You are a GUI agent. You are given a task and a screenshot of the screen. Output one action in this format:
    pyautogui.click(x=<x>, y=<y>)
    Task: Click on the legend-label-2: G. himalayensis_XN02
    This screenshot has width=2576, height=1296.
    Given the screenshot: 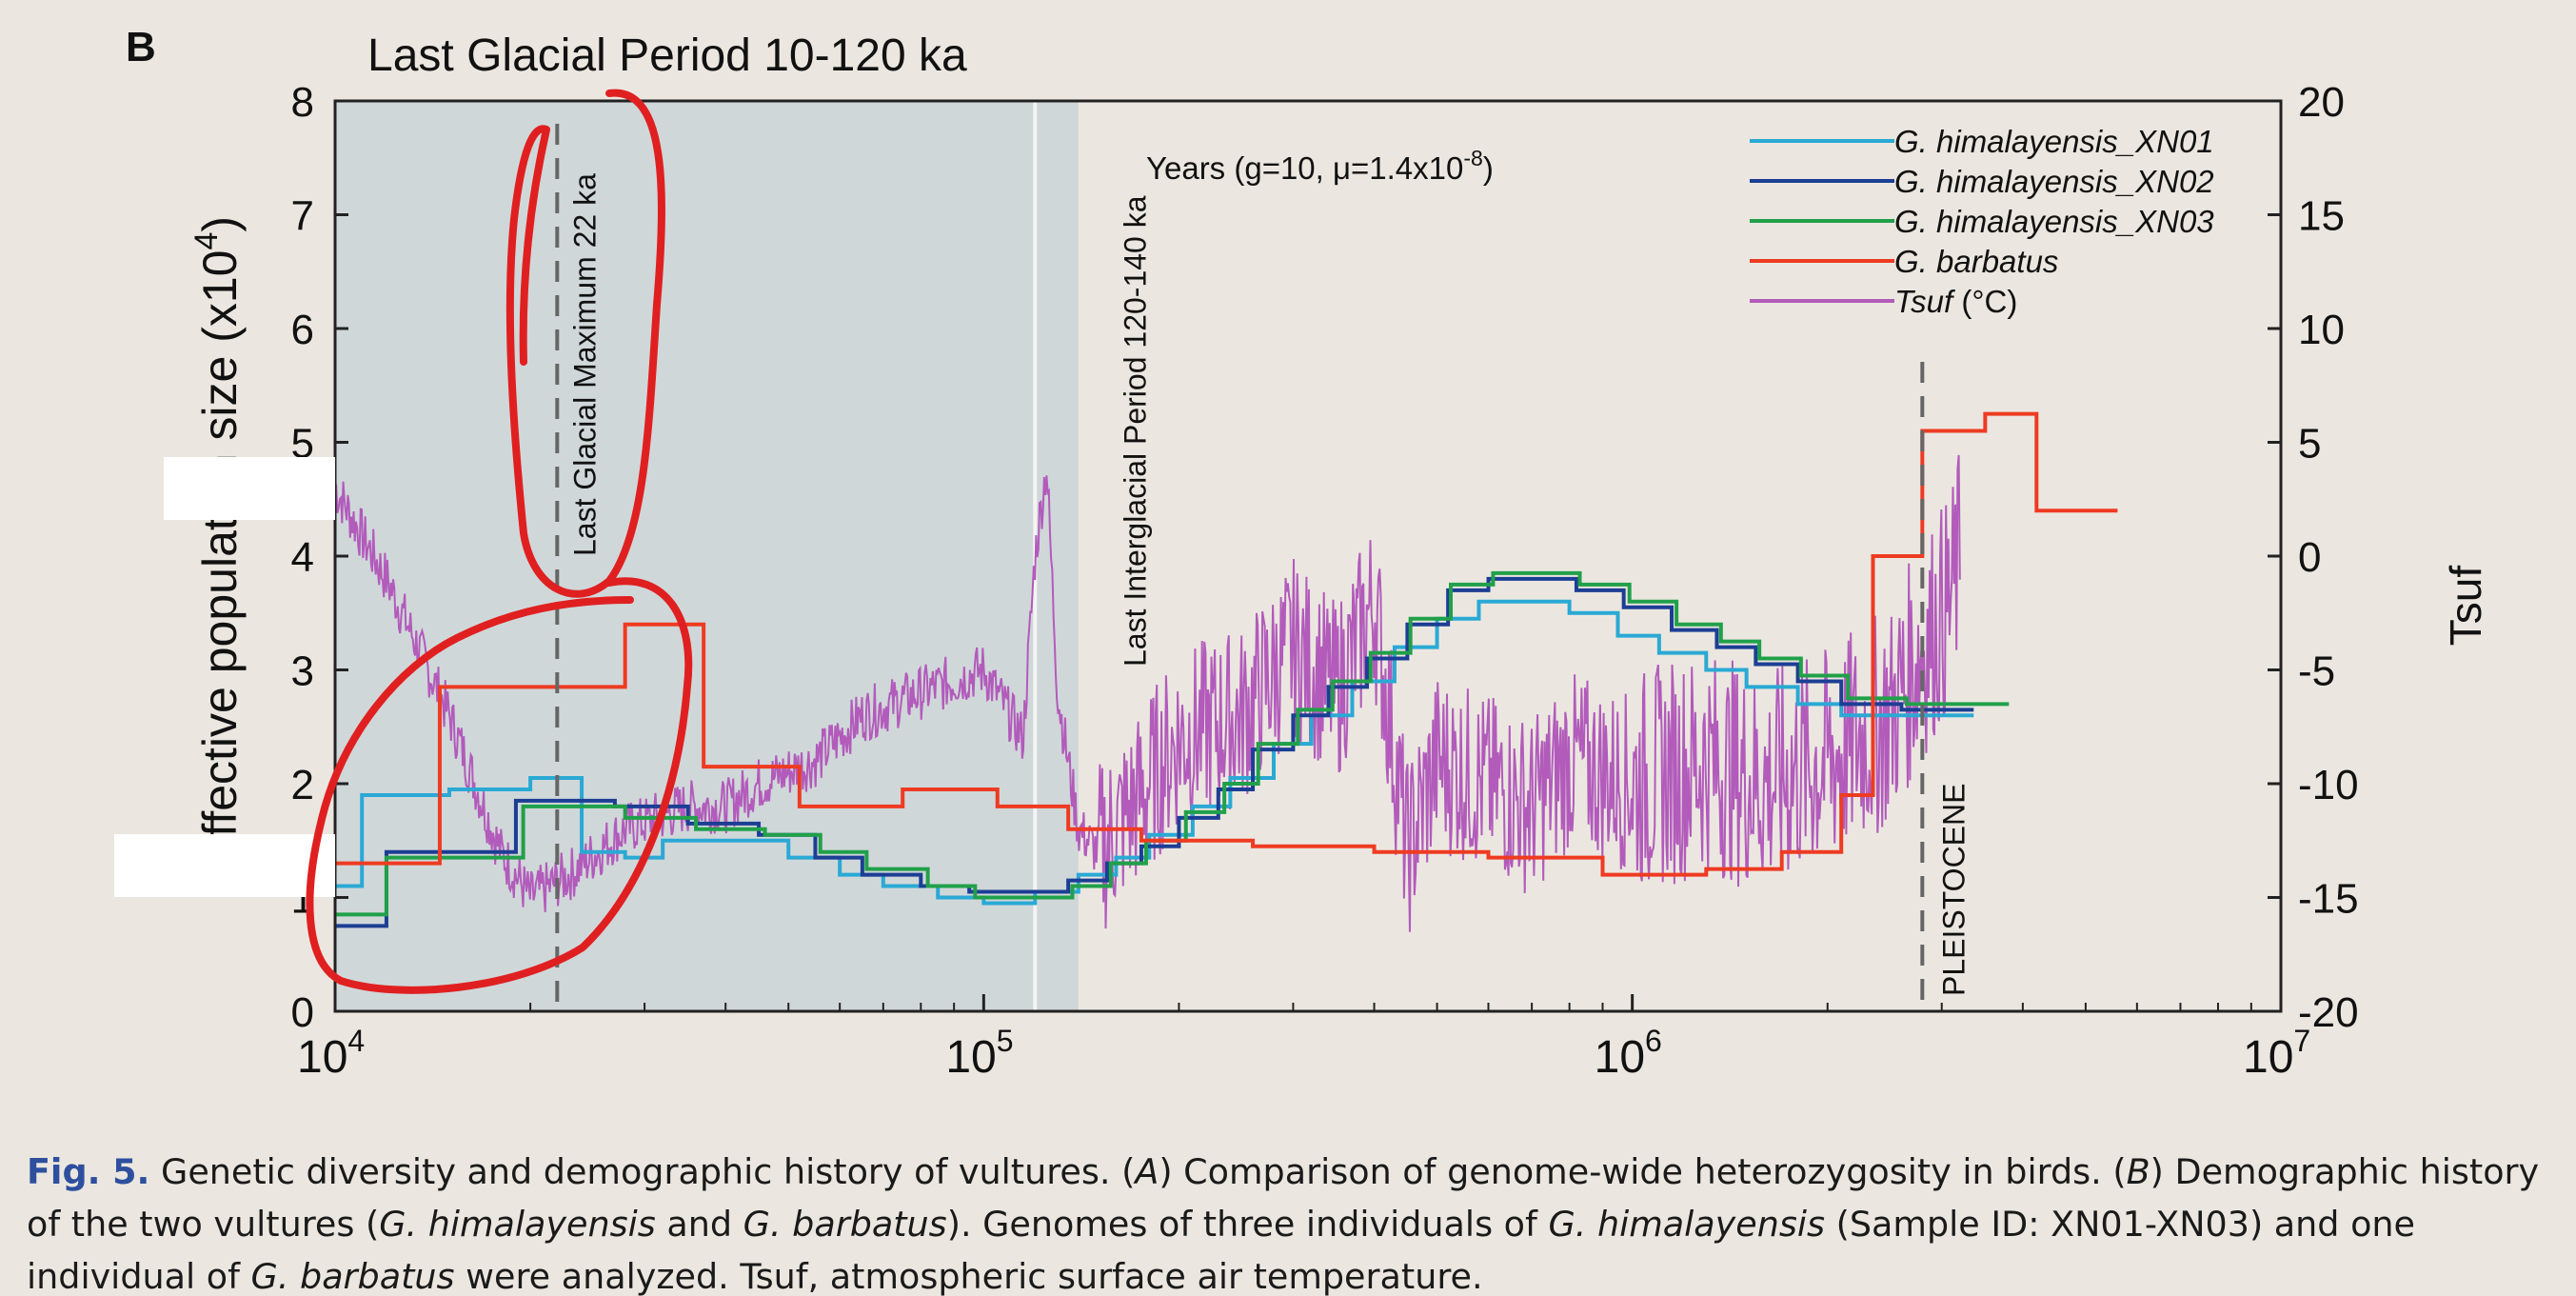 What is the action you would take?
    pyautogui.click(x=2054, y=181)
    